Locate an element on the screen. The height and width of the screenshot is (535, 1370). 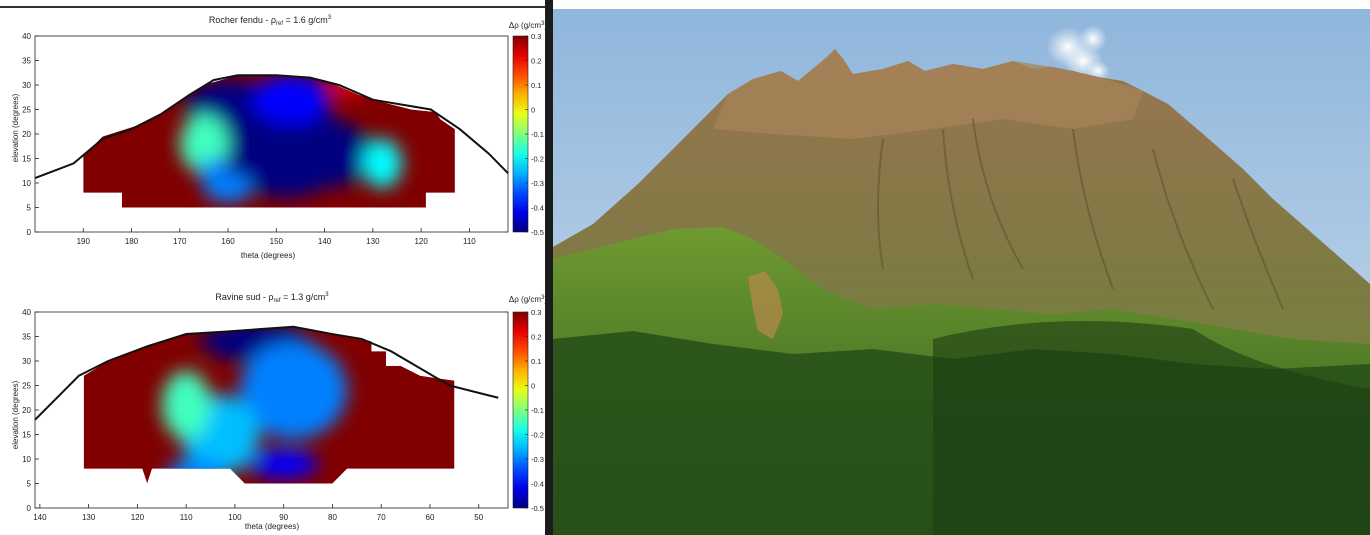
top-border is located at coordinates (272, 7).